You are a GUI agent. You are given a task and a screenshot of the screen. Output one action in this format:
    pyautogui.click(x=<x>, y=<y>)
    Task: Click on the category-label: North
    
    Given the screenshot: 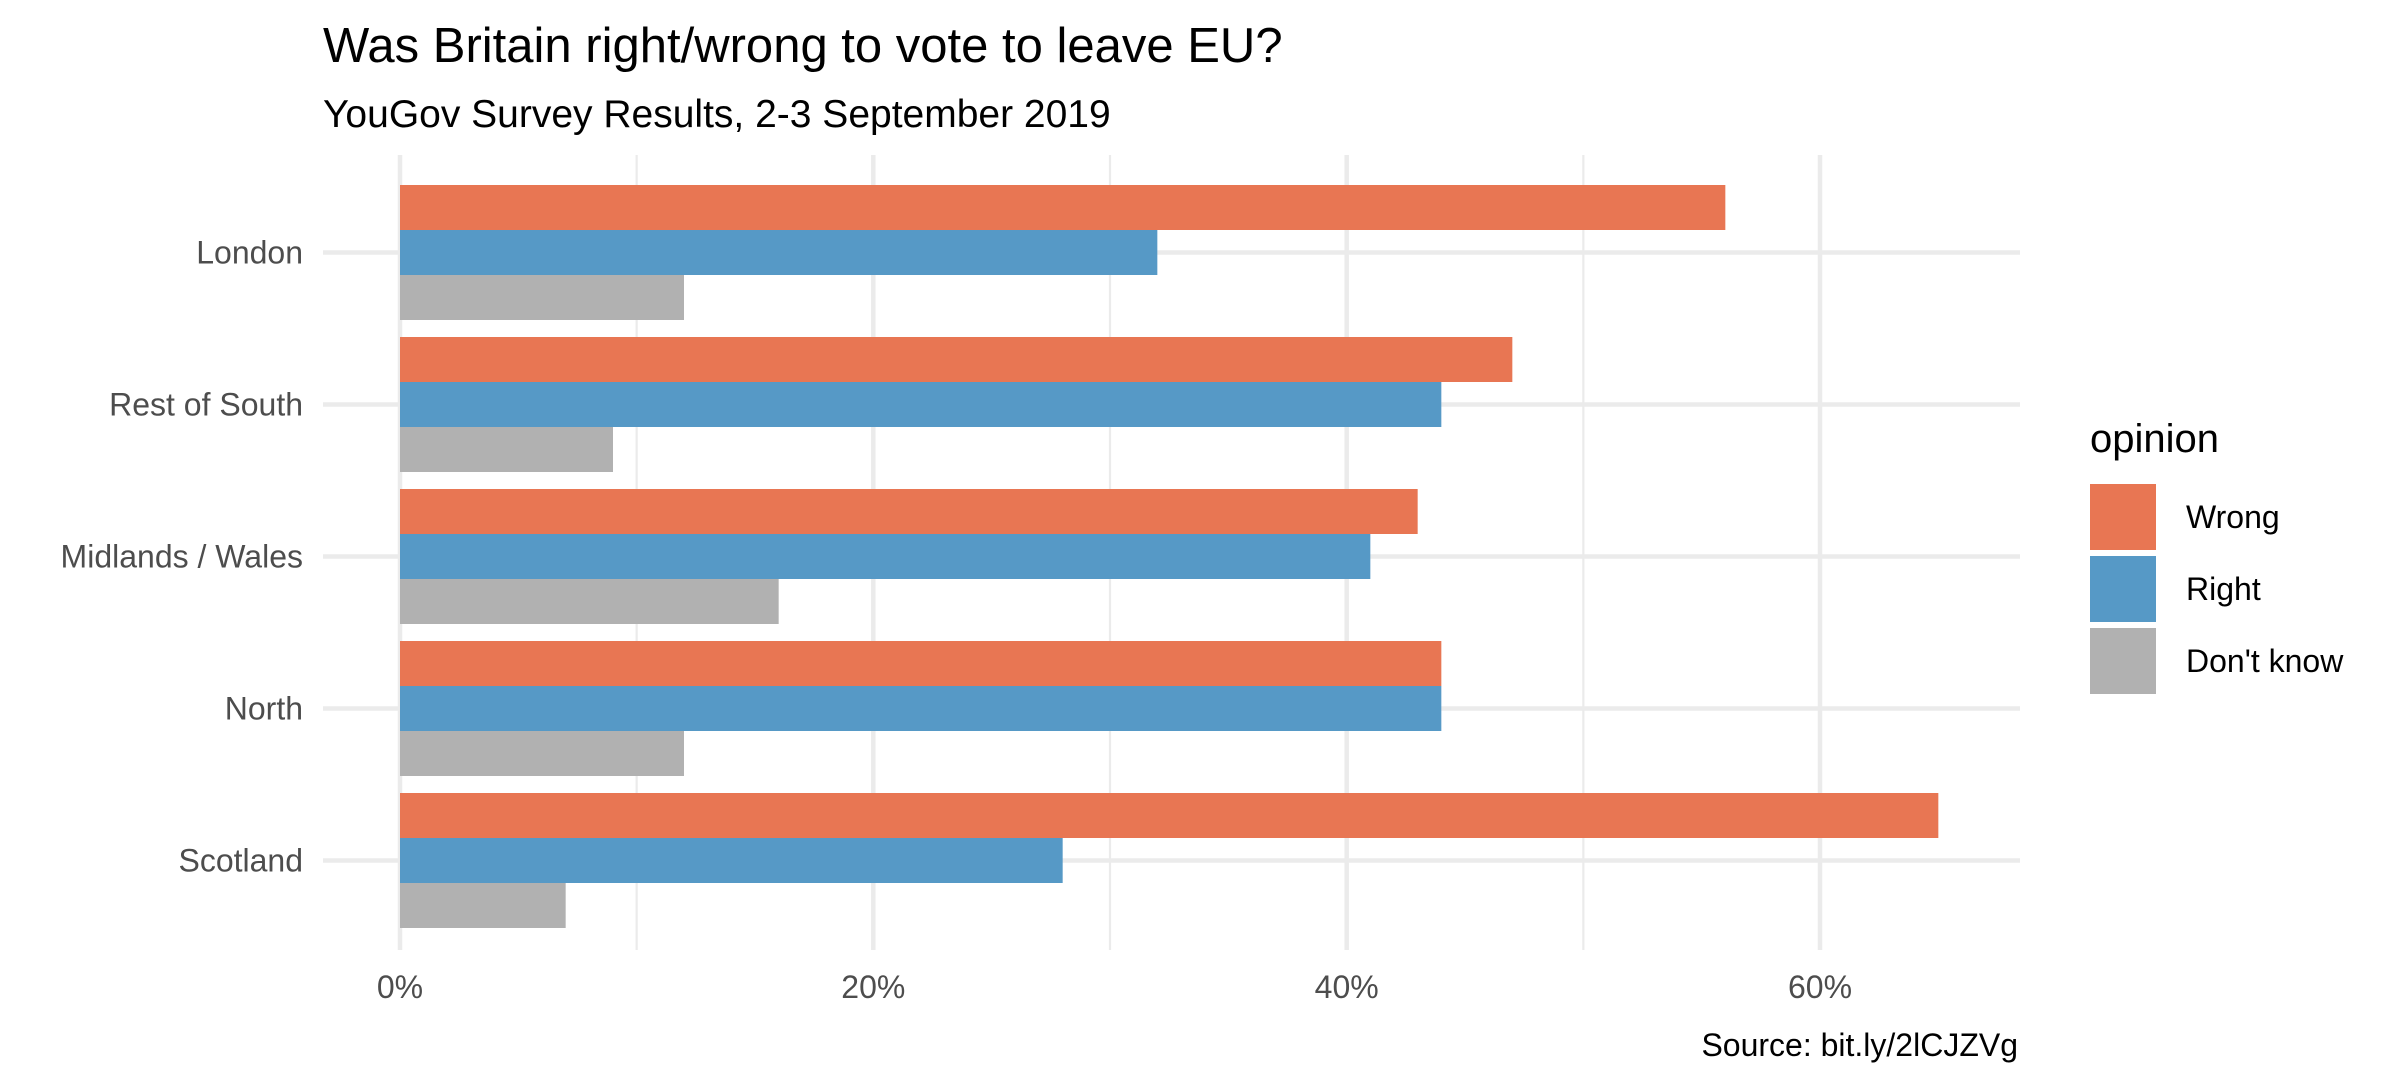 What is the action you would take?
    pyautogui.click(x=264, y=709)
    